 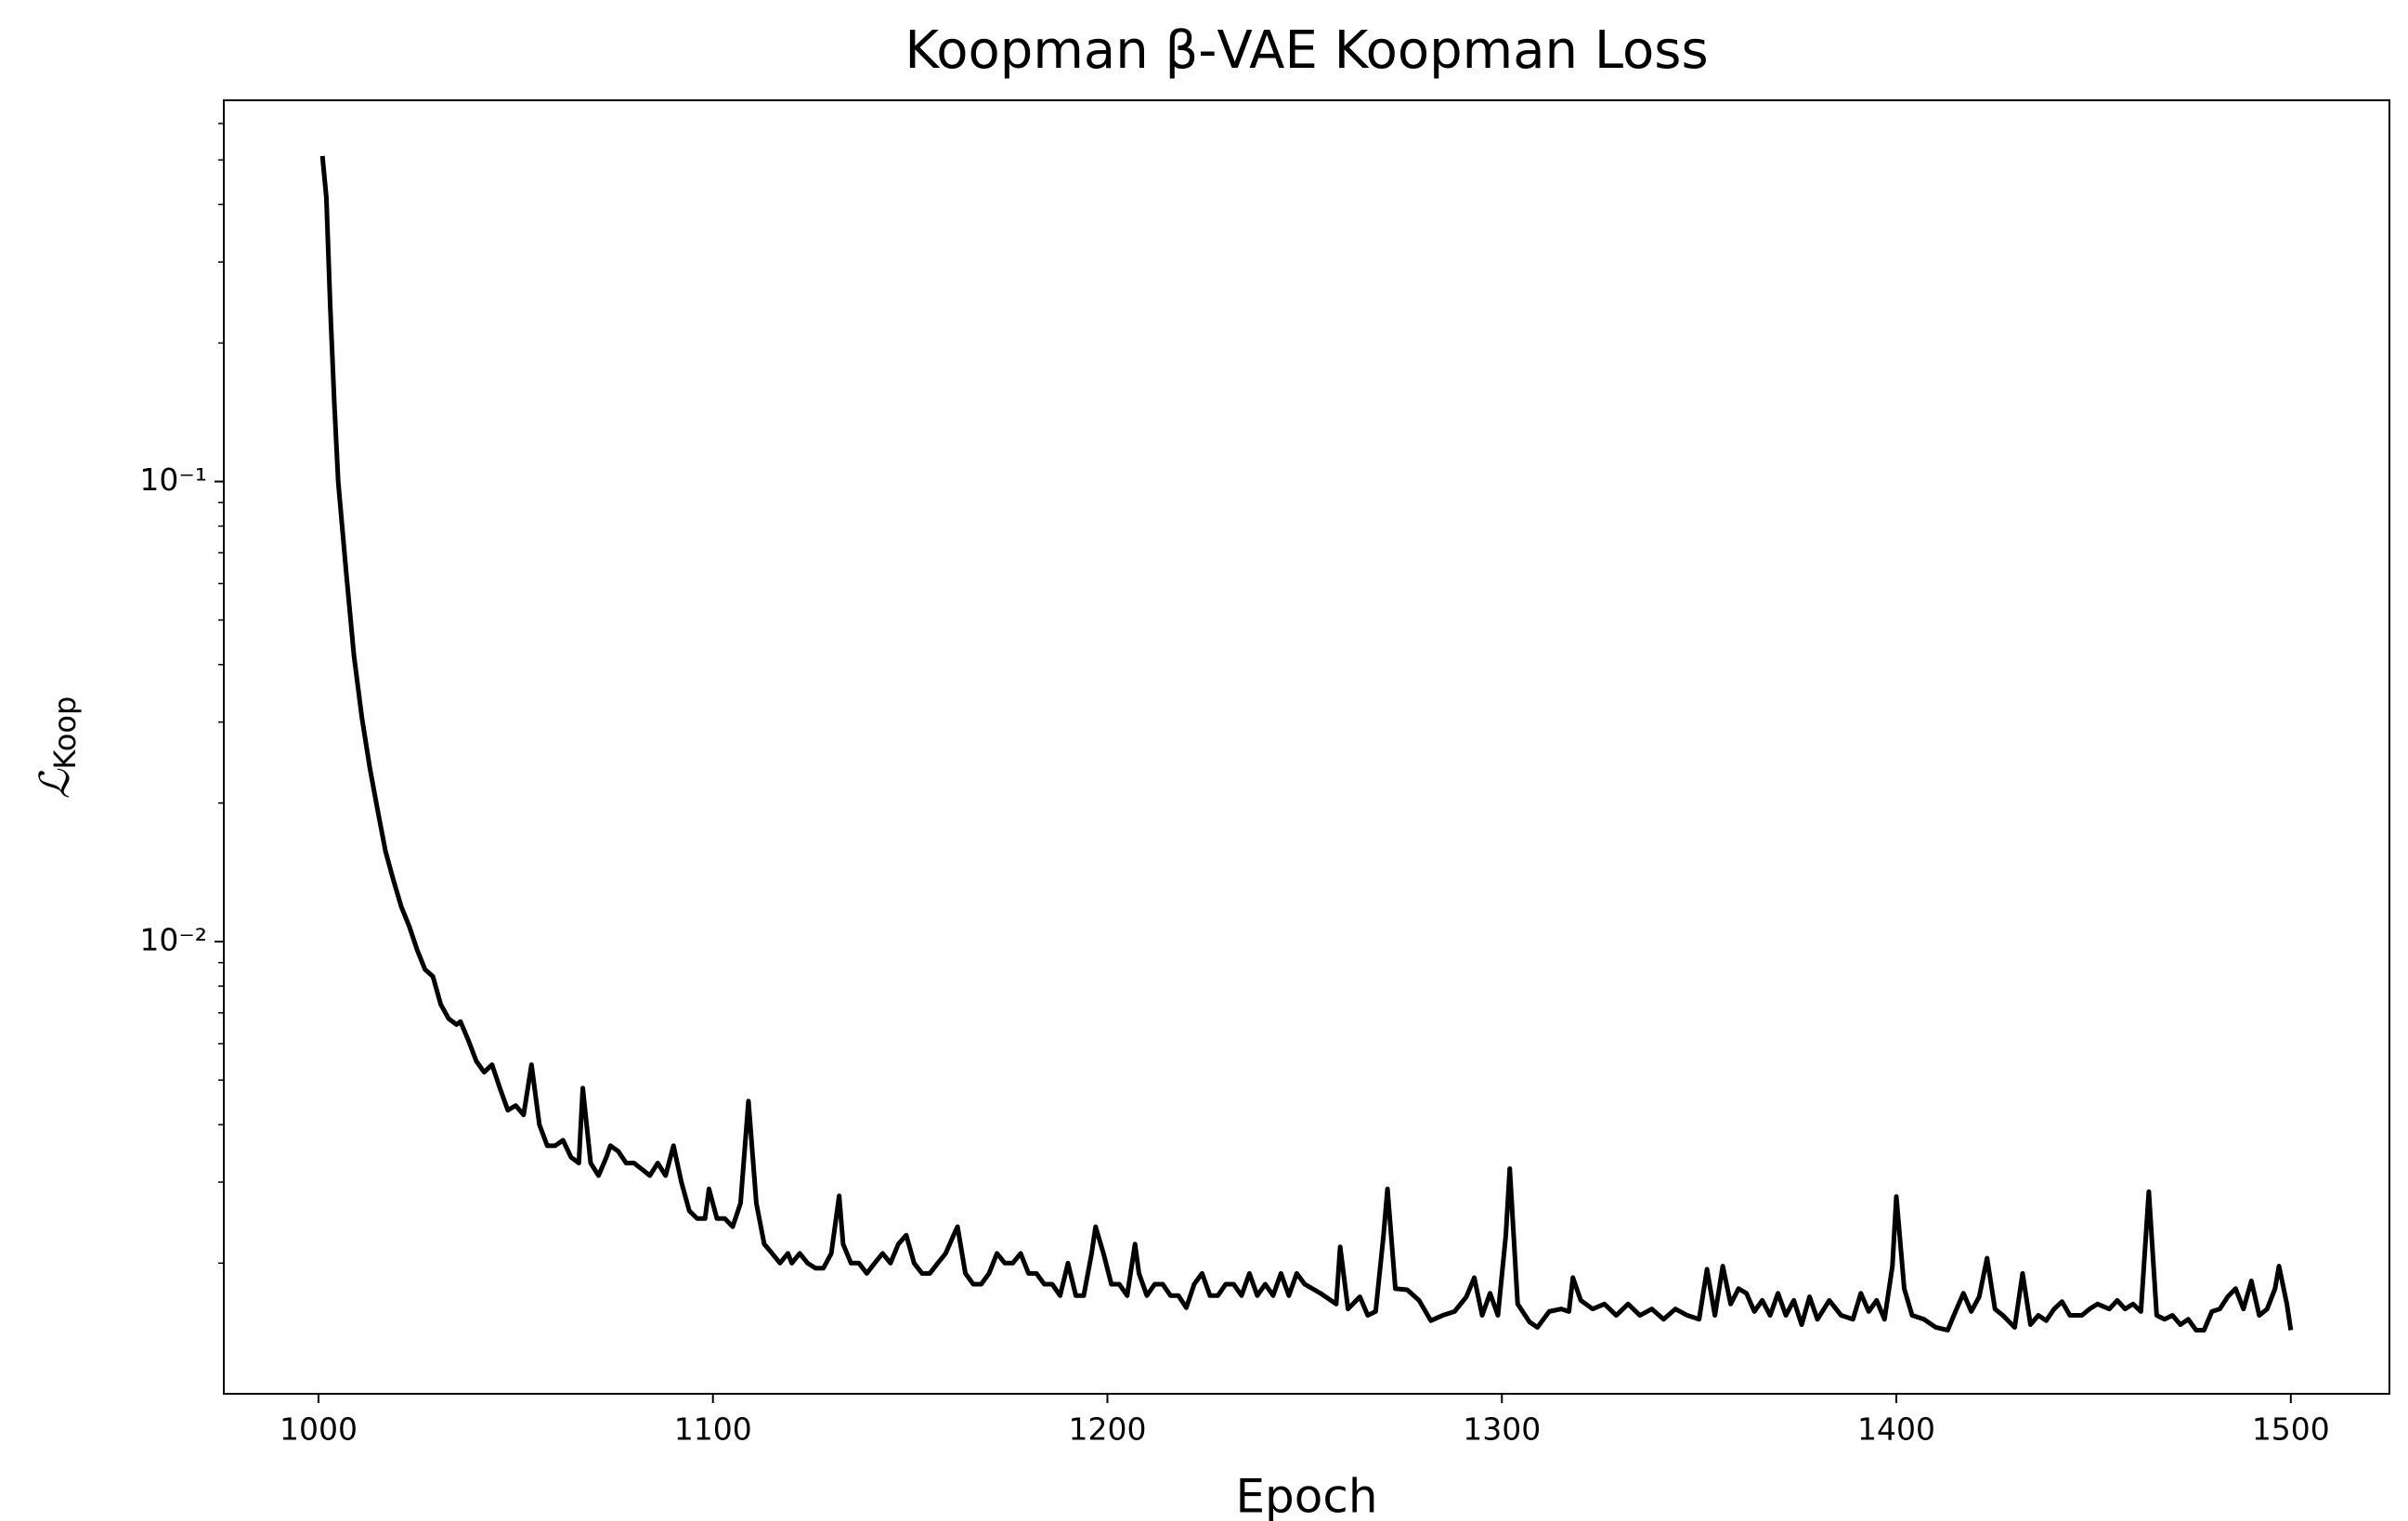 What do you see at coordinates (713, 1429) in the screenshot?
I see `x-tick-label: 1100` at bounding box center [713, 1429].